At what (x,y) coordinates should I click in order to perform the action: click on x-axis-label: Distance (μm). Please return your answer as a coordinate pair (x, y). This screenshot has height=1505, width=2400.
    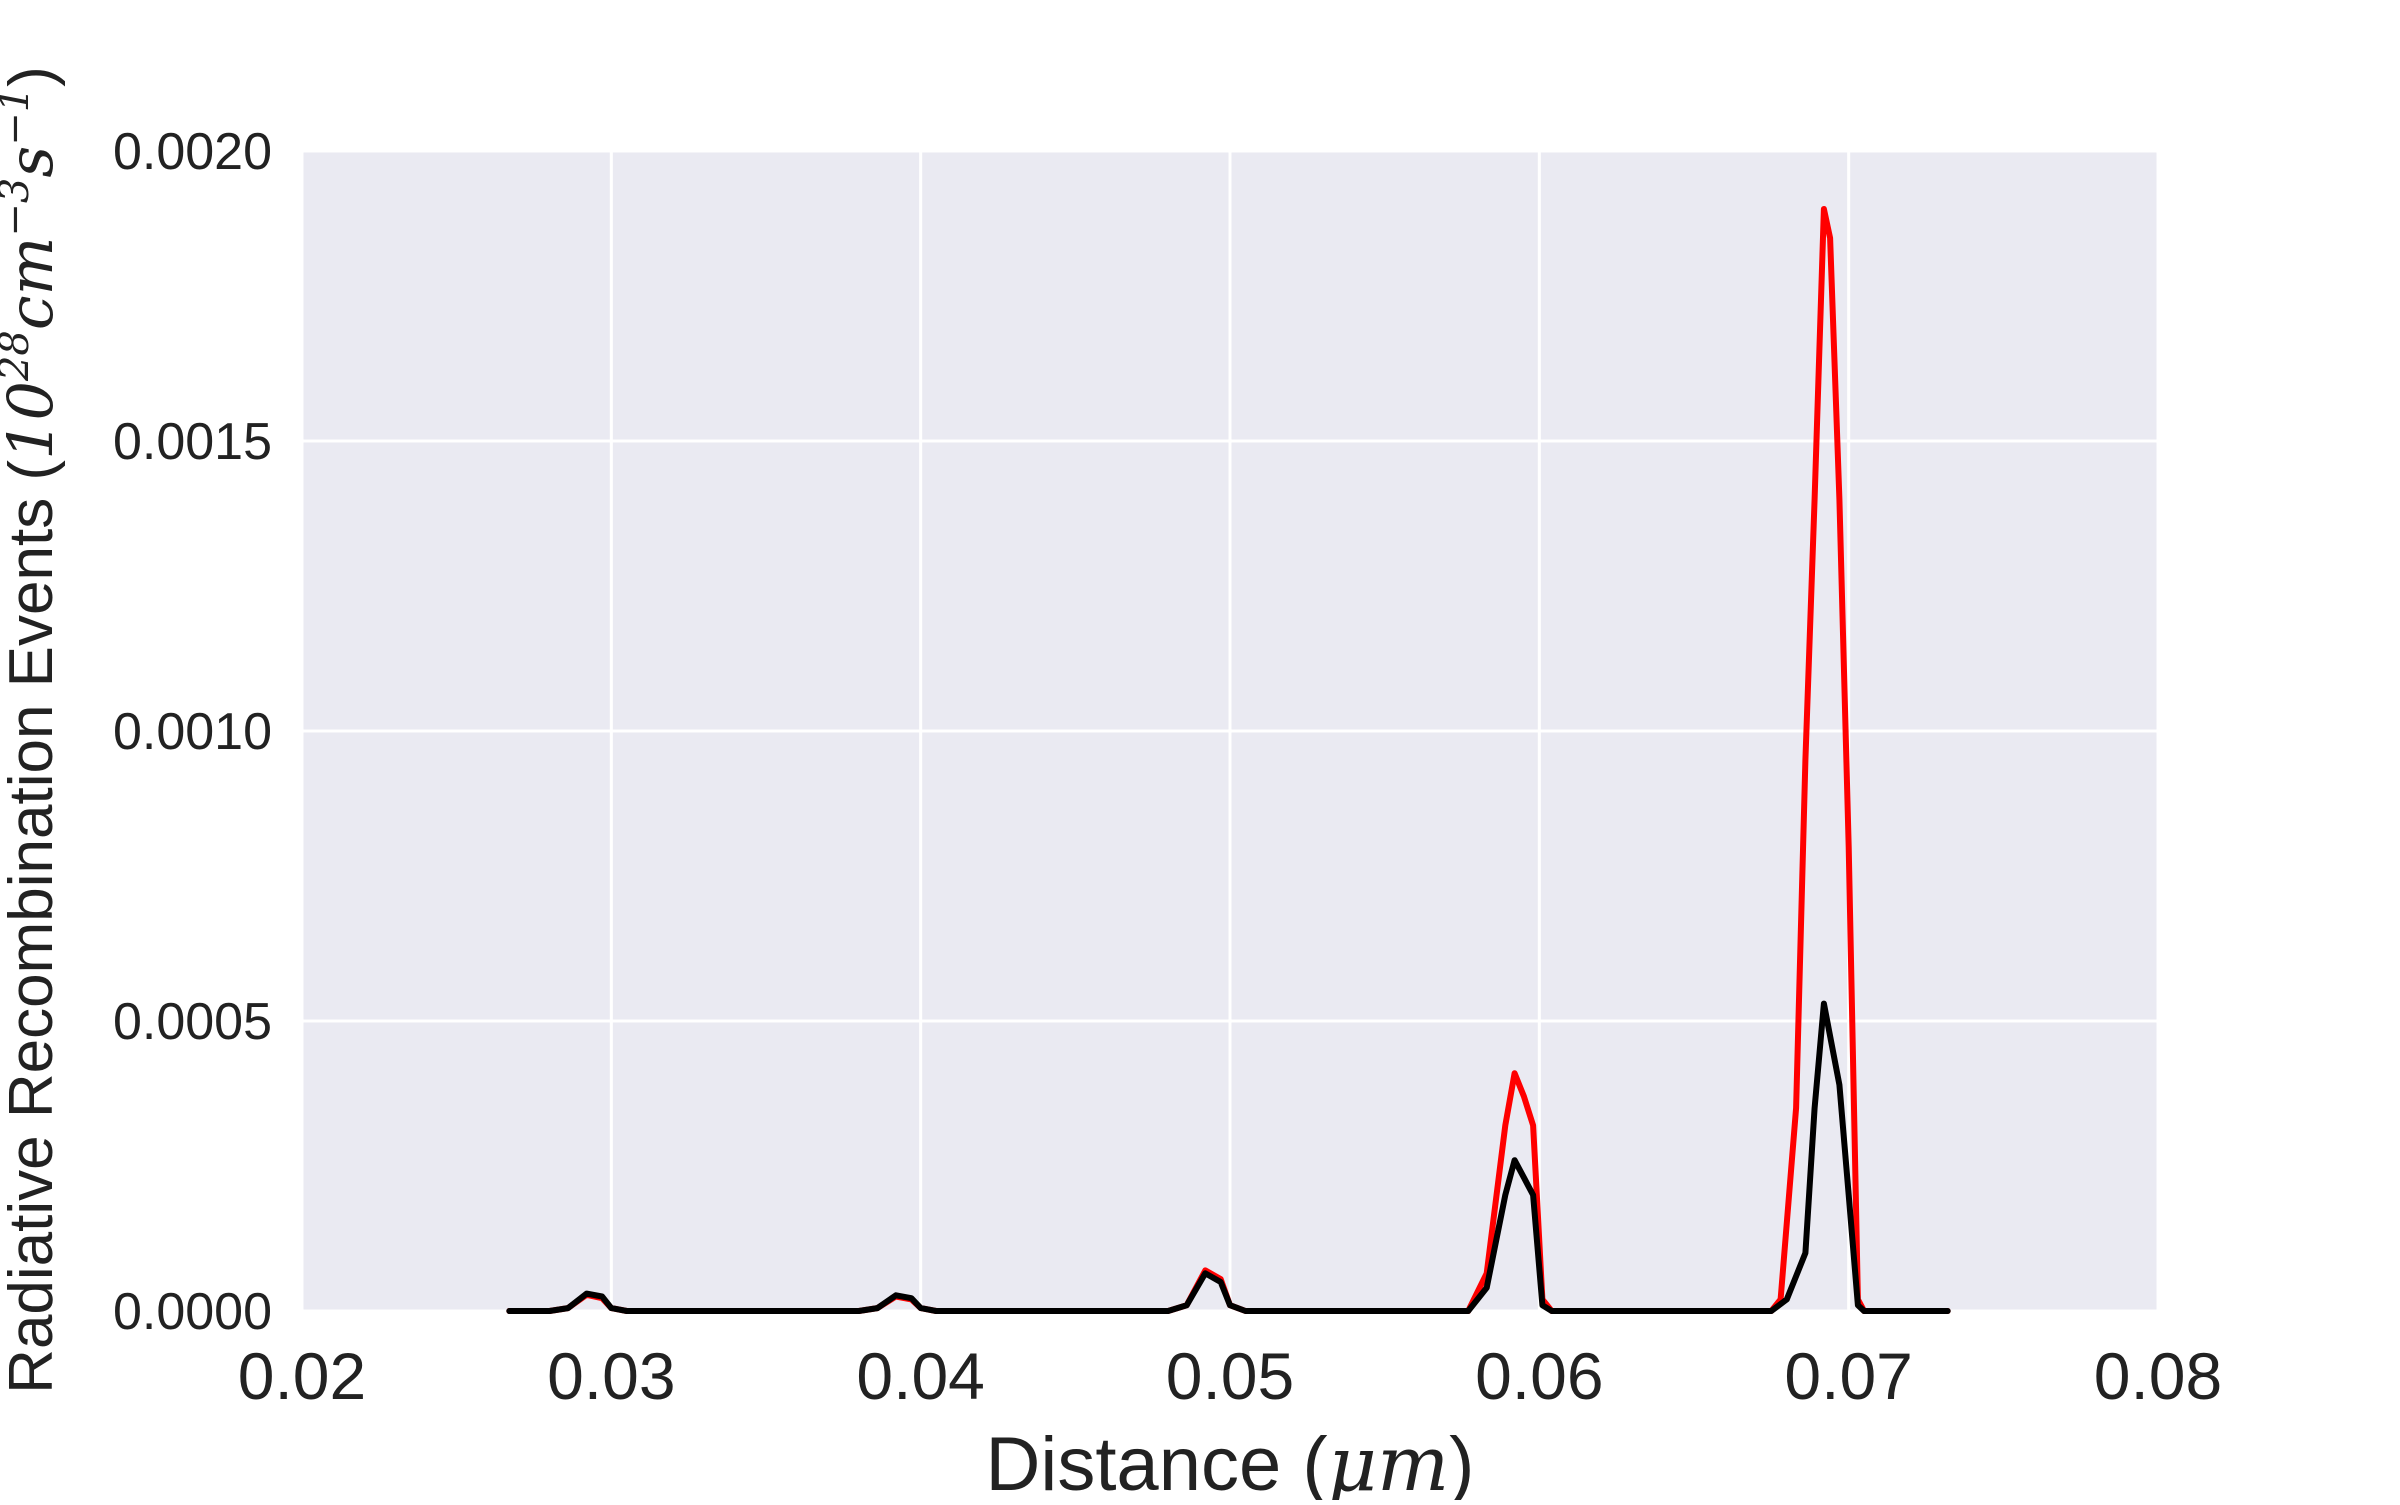
    Looking at the image, I should click on (1230, 1459).